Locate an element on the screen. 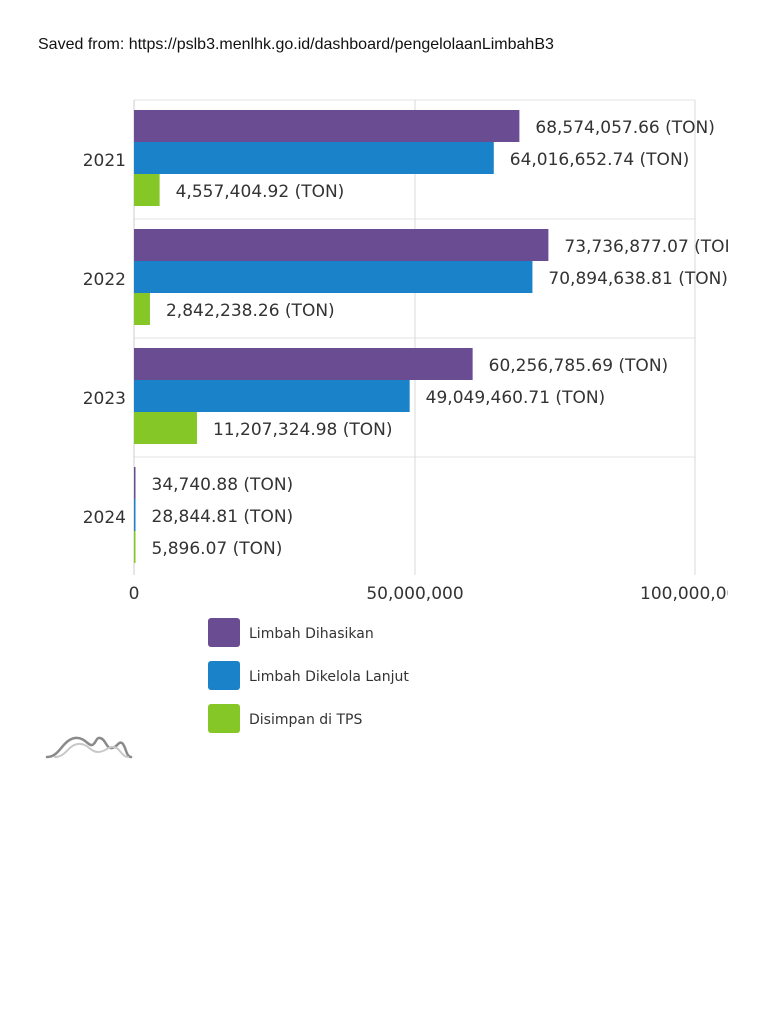 This screenshot has width=768, height=1024. x-tick-label: 0 is located at coordinates (134, 594).